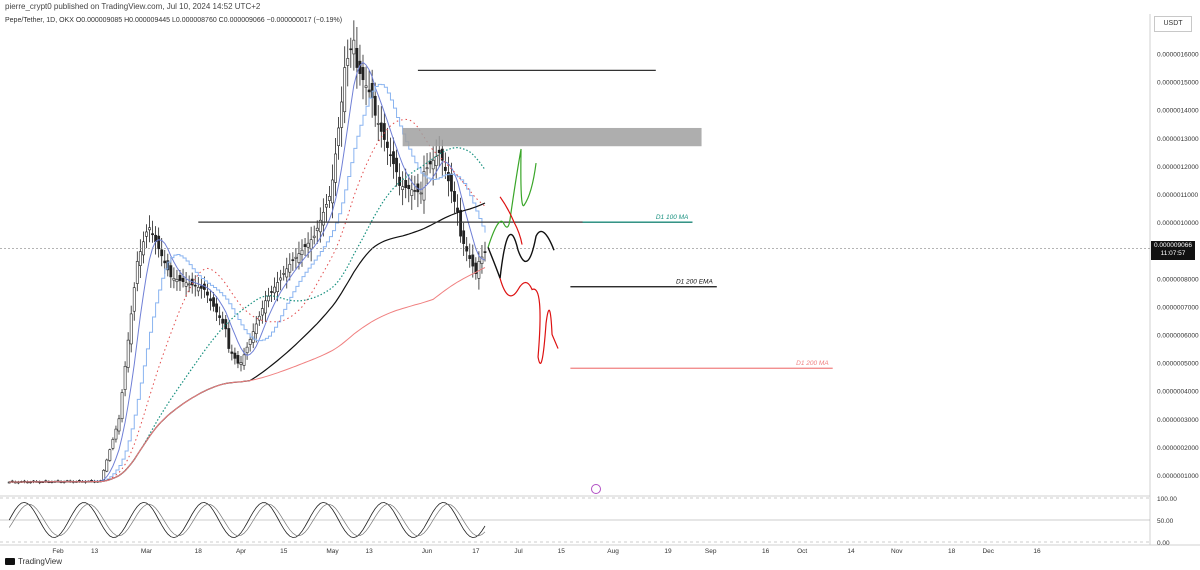 Image resolution: width=1200 pixels, height=570 pixels. I want to click on green-scenario-path, so click(512, 198).